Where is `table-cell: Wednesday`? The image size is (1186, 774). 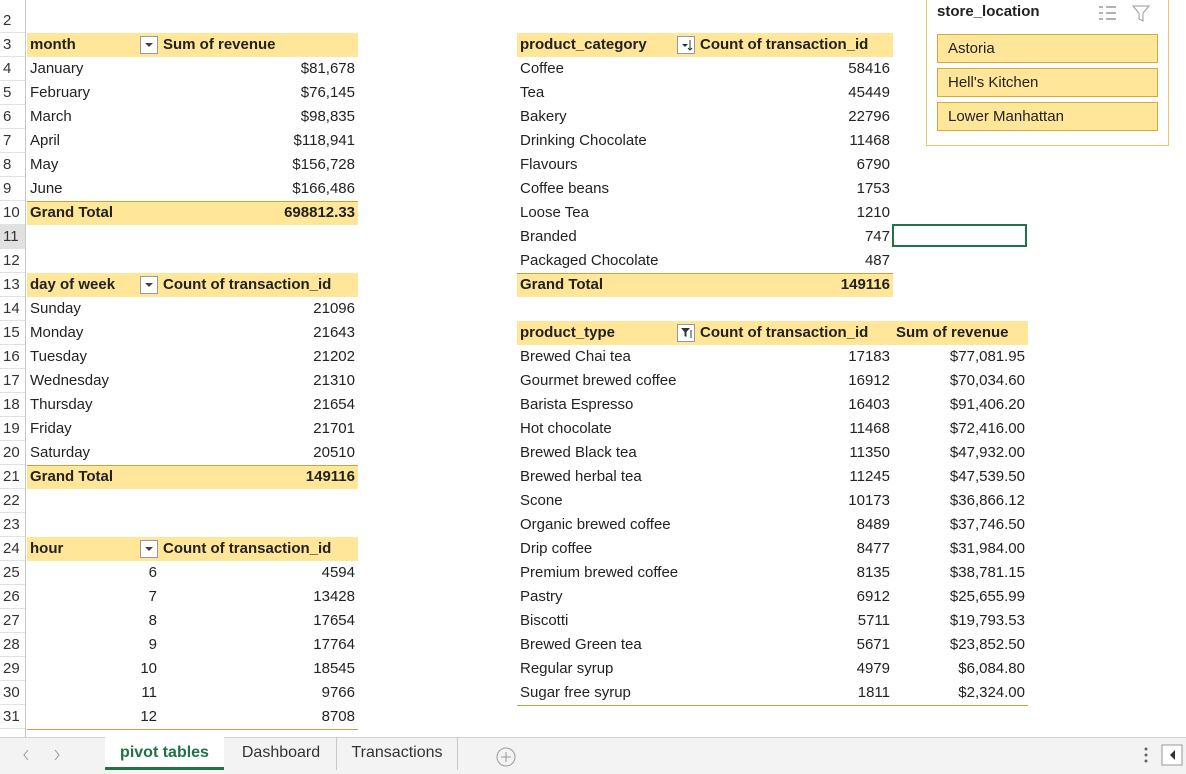 table-cell: Wednesday is located at coordinates (69, 380).